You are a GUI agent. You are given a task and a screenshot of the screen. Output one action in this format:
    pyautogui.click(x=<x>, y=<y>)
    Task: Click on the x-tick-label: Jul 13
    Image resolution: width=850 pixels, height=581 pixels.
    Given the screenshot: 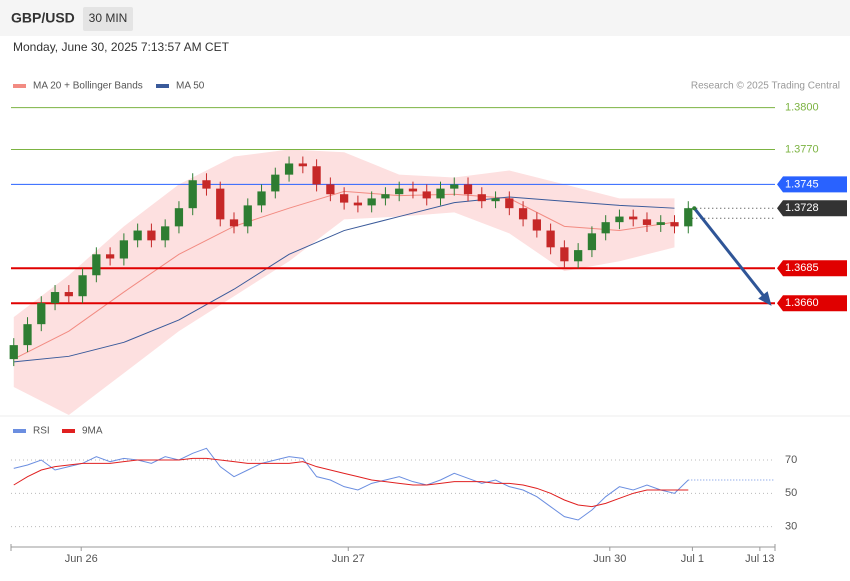 What is the action you would take?
    pyautogui.click(x=759, y=559)
    